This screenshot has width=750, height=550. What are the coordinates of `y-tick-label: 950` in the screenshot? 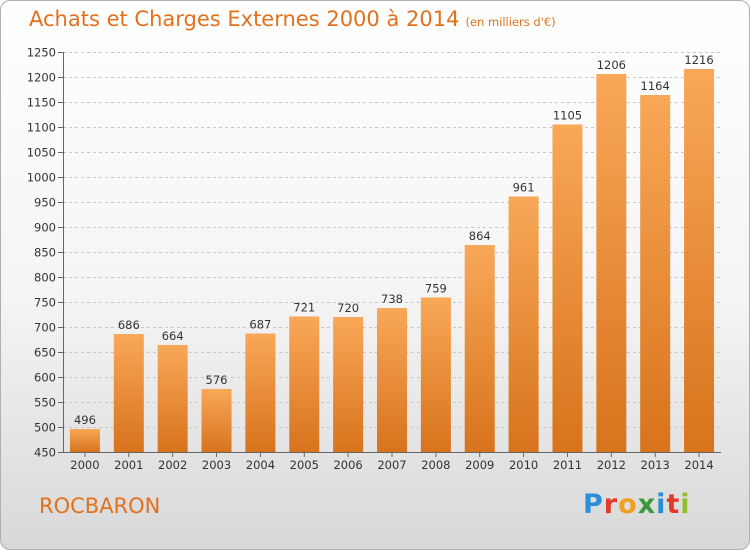 It's located at (45, 203).